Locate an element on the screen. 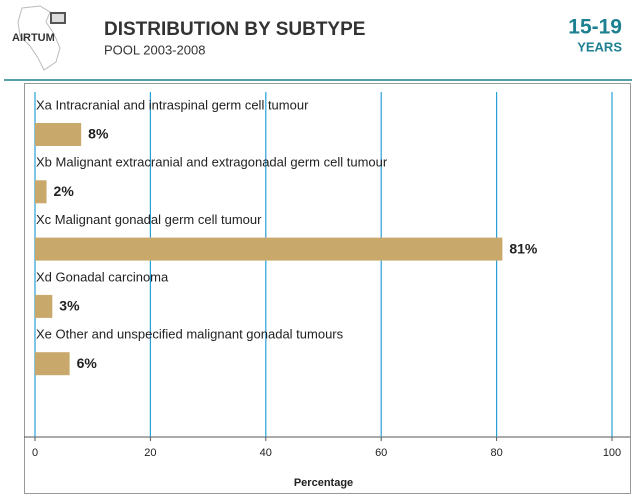 This screenshot has width=632, height=496. x-tick-label: 0 is located at coordinates (35, 453).